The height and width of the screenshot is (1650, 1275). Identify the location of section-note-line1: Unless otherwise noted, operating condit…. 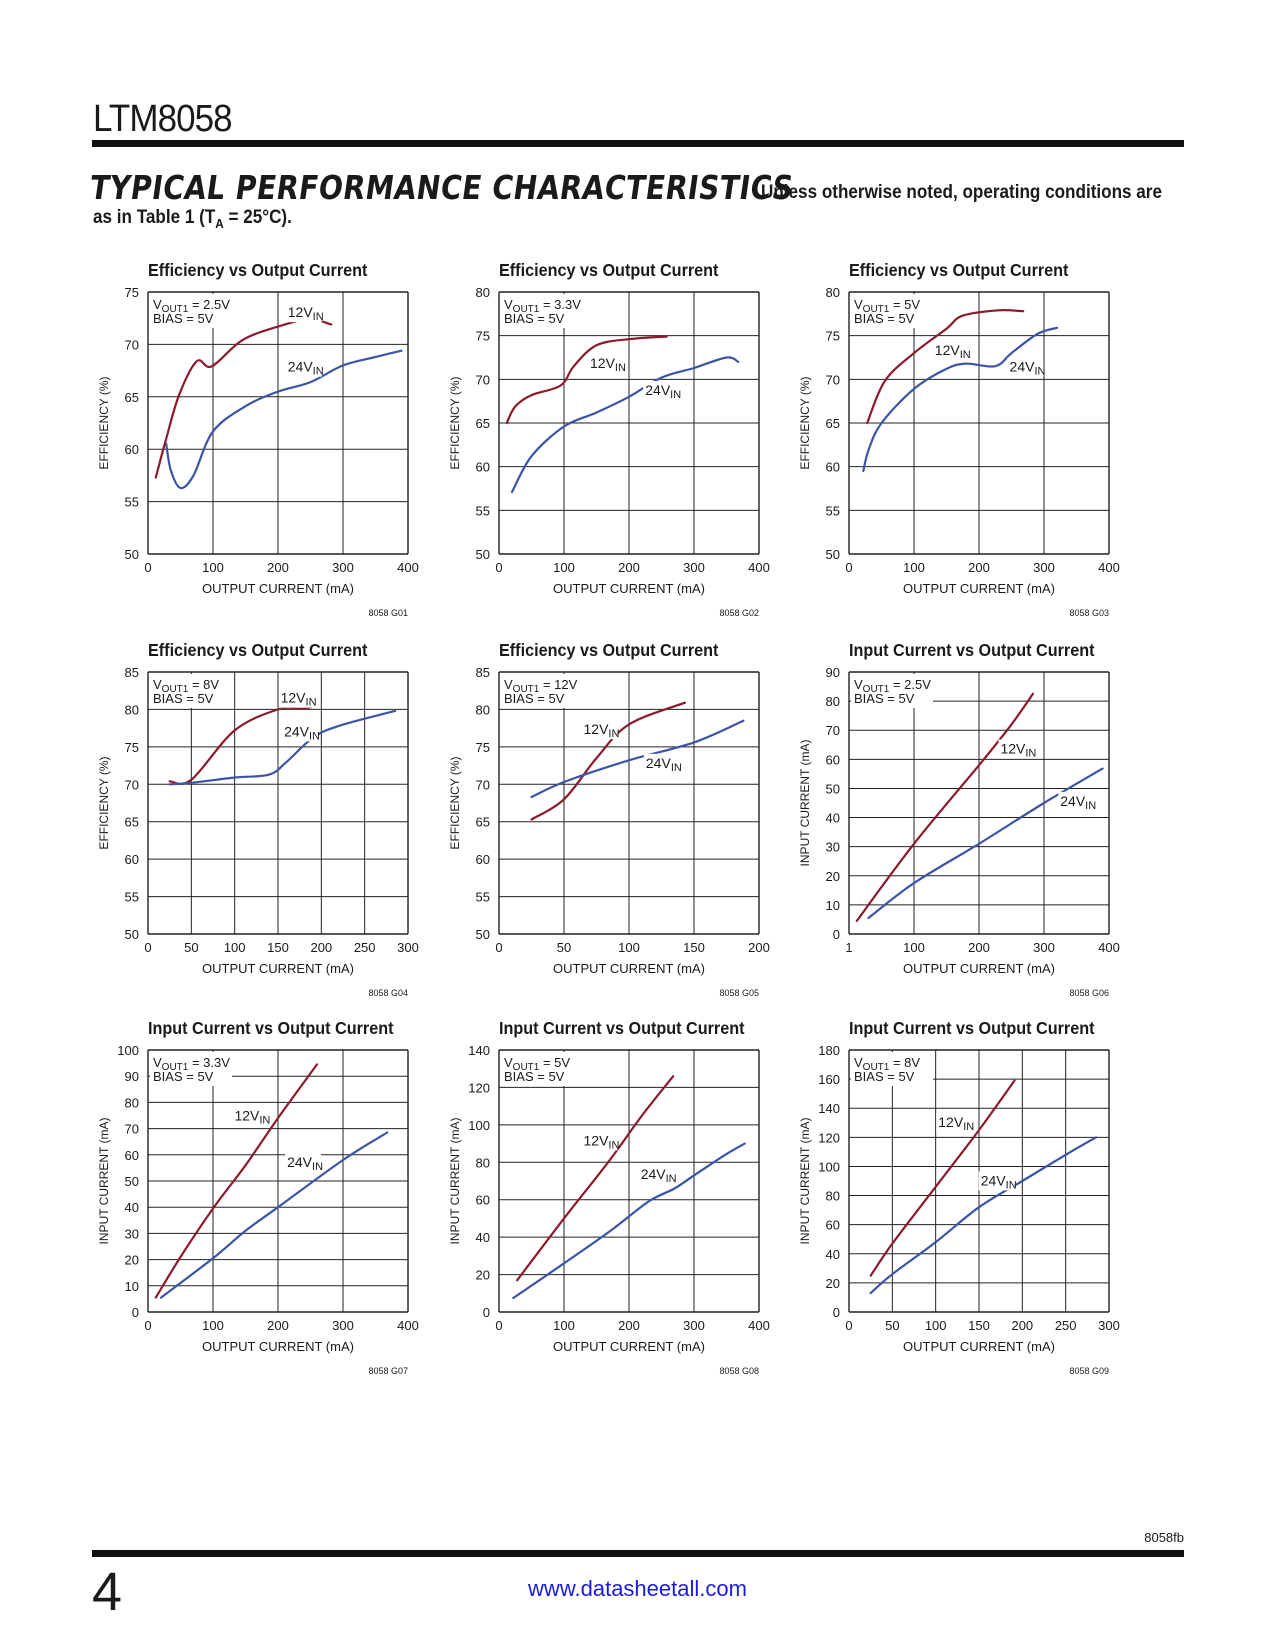
(961, 192).